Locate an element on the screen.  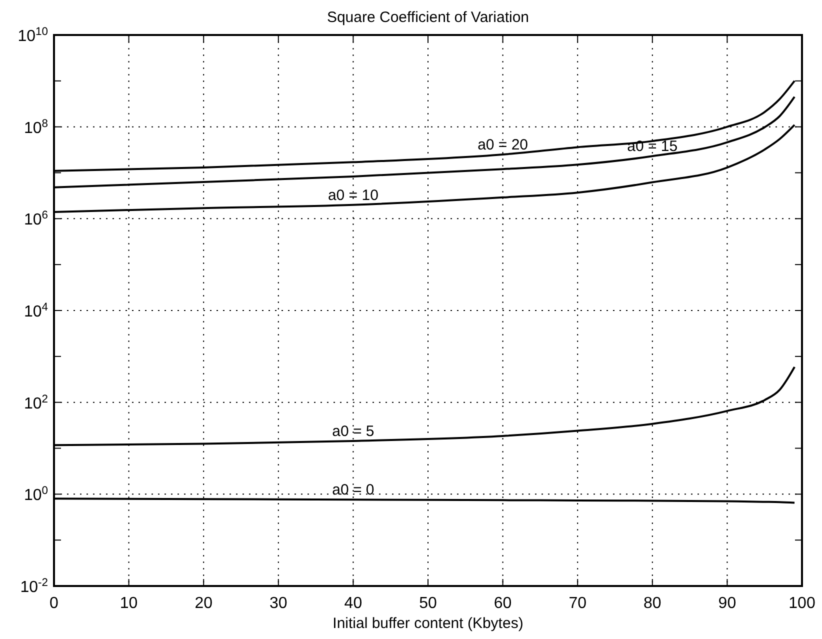
x-tick-label: 50 is located at coordinates (428, 603).